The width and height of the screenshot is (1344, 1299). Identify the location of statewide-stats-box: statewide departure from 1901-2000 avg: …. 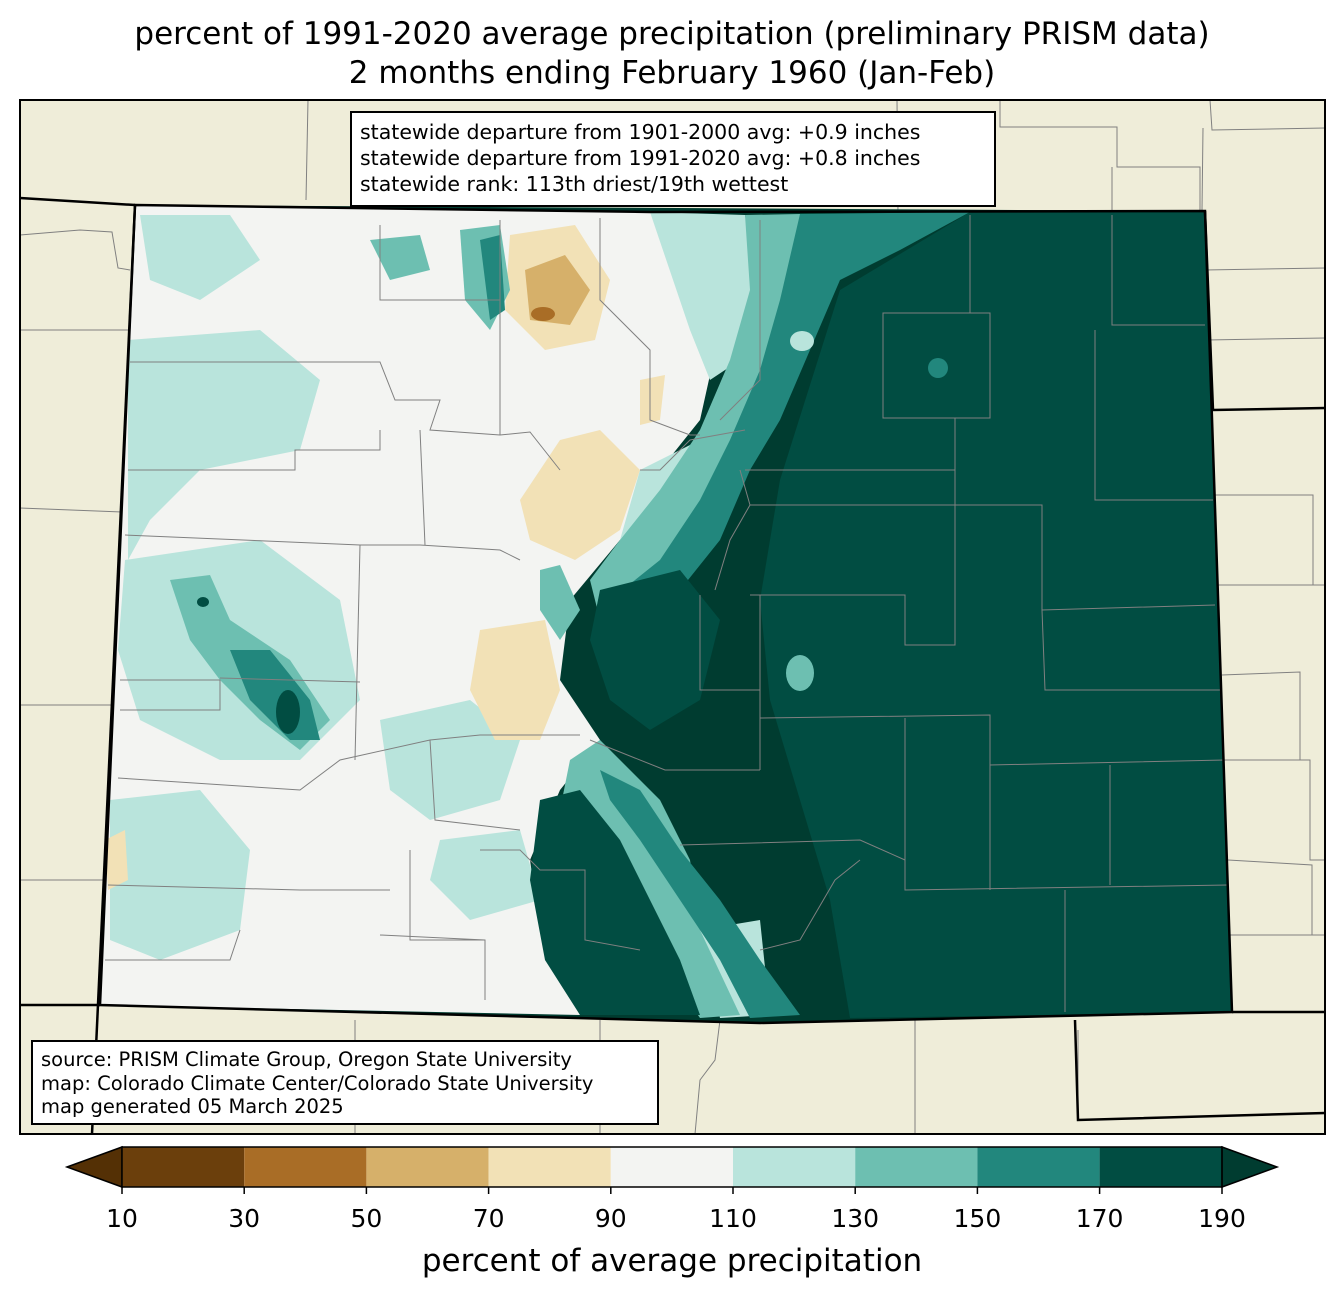
(673, 159).